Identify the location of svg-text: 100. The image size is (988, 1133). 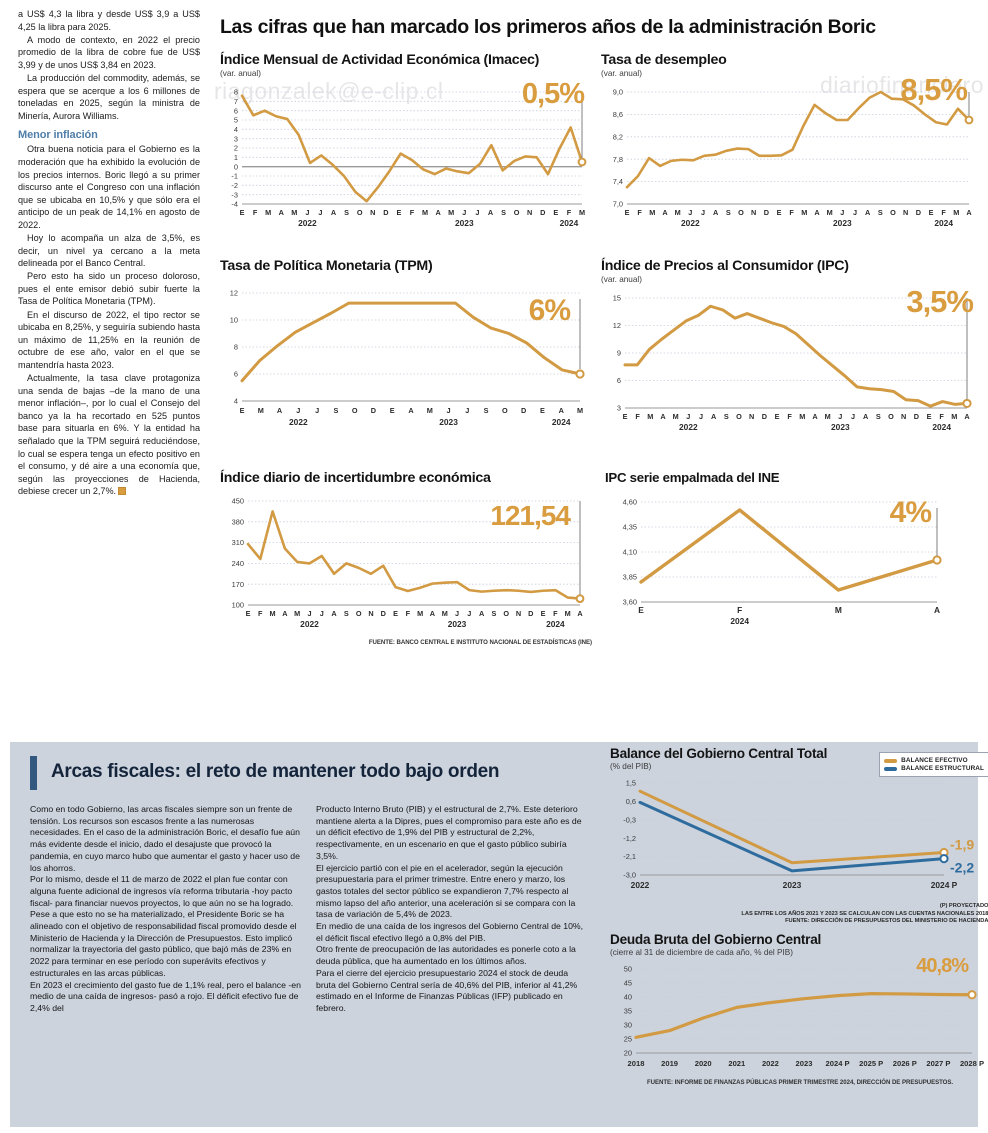
(238, 605).